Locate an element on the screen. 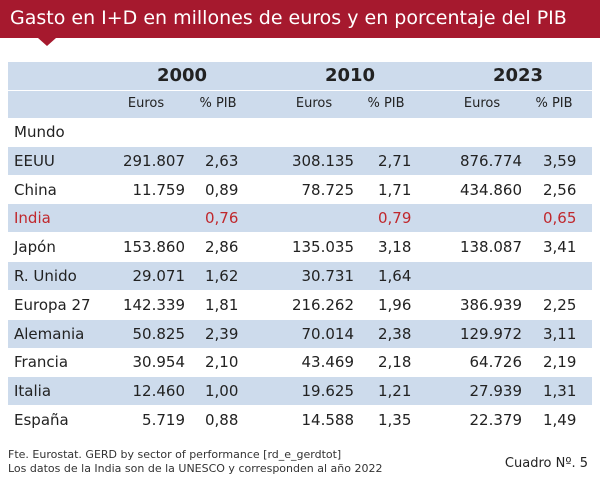  cell-value: 3,41 is located at coordinates (560, 247).